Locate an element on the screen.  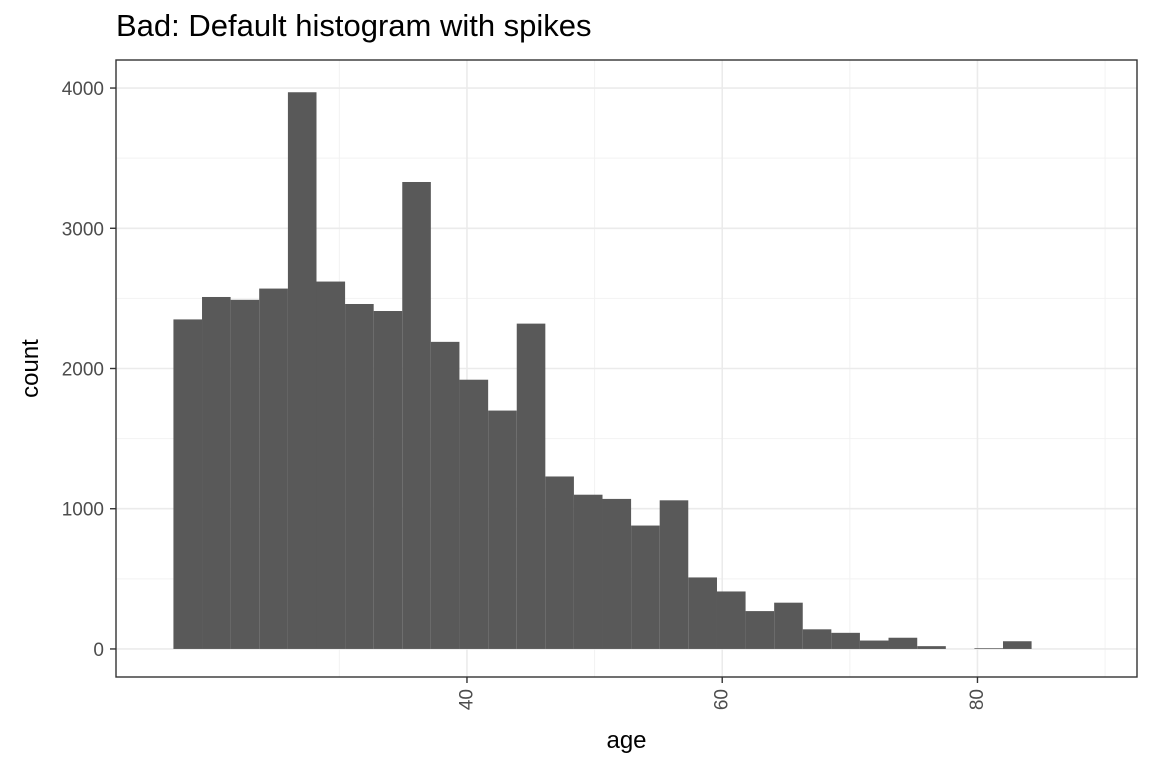
x-tick-label: 40 is located at coordinates (466, 699).